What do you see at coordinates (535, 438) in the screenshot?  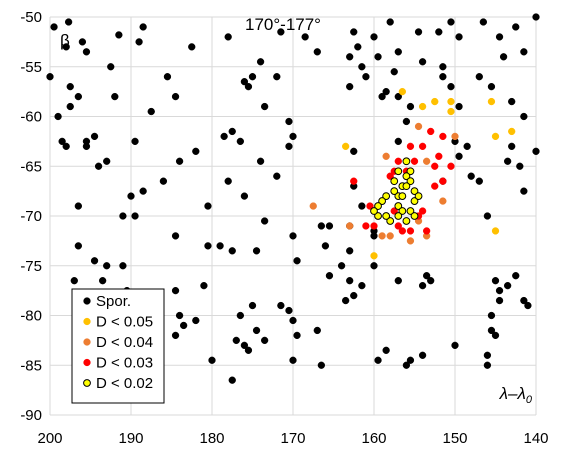 I see `x-tick-label: 140` at bounding box center [535, 438].